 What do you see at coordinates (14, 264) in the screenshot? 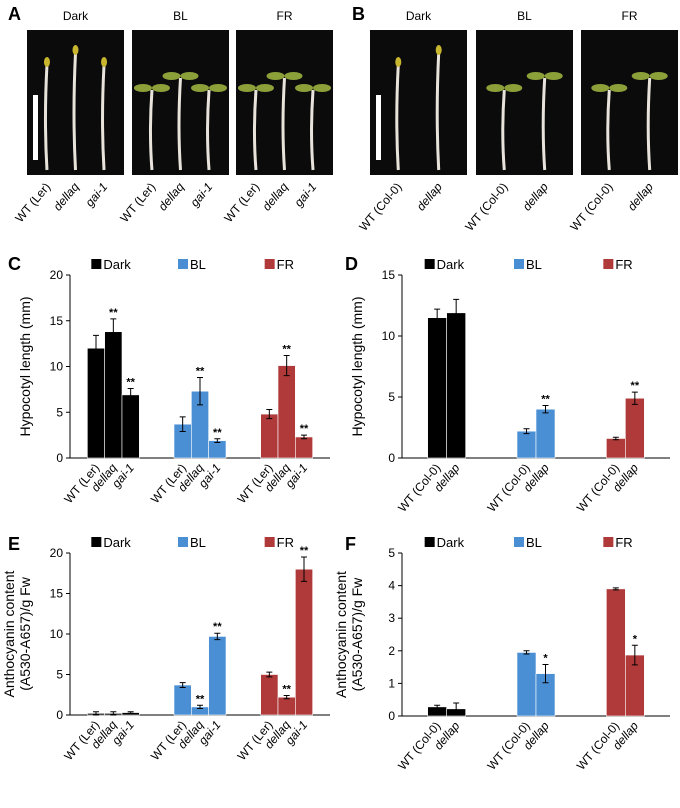
I see `panel-letter: C` at bounding box center [14, 264].